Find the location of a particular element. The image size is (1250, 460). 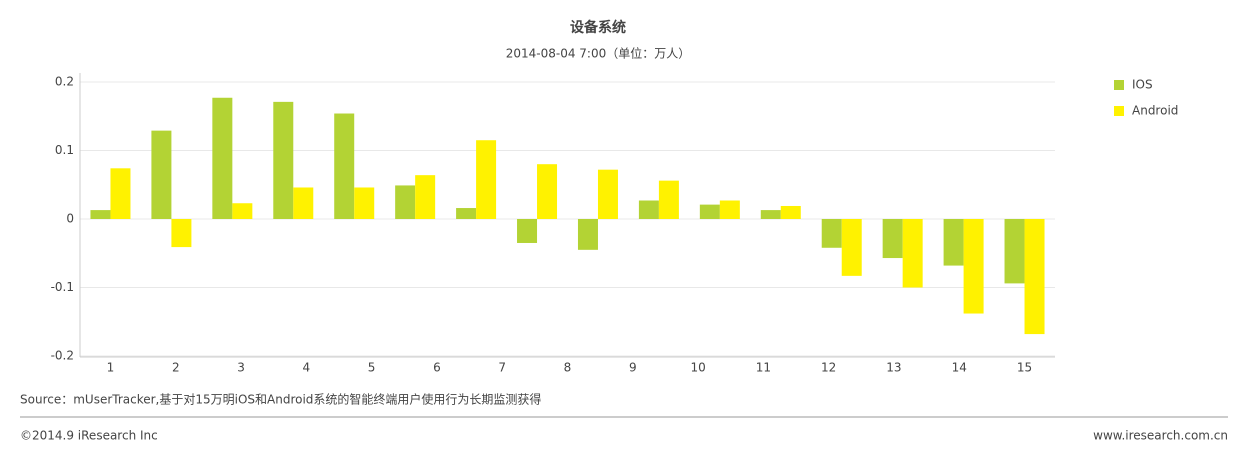

x-tick-label: 4 is located at coordinates (307, 368).